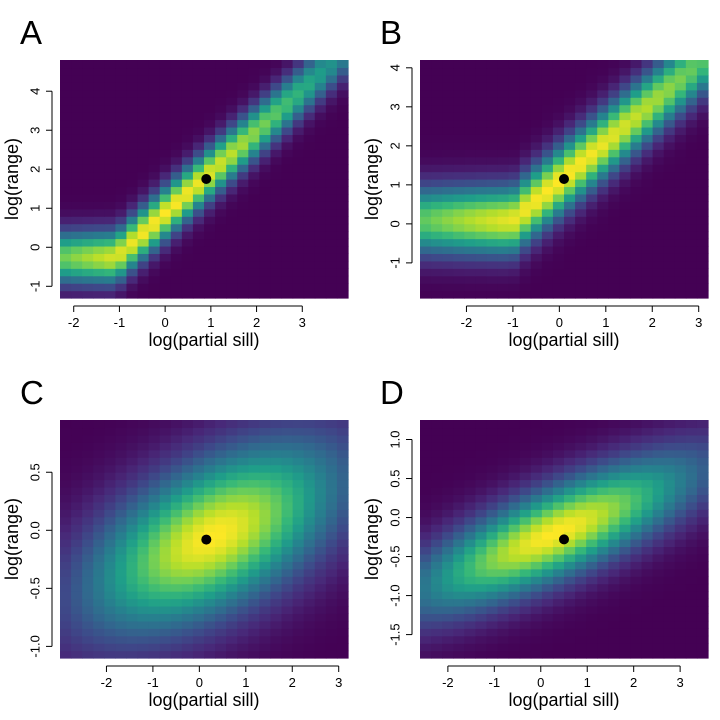 The height and width of the screenshot is (720, 720). Describe the element at coordinates (394, 223) in the screenshot. I see `y-tick-label: 0` at that location.